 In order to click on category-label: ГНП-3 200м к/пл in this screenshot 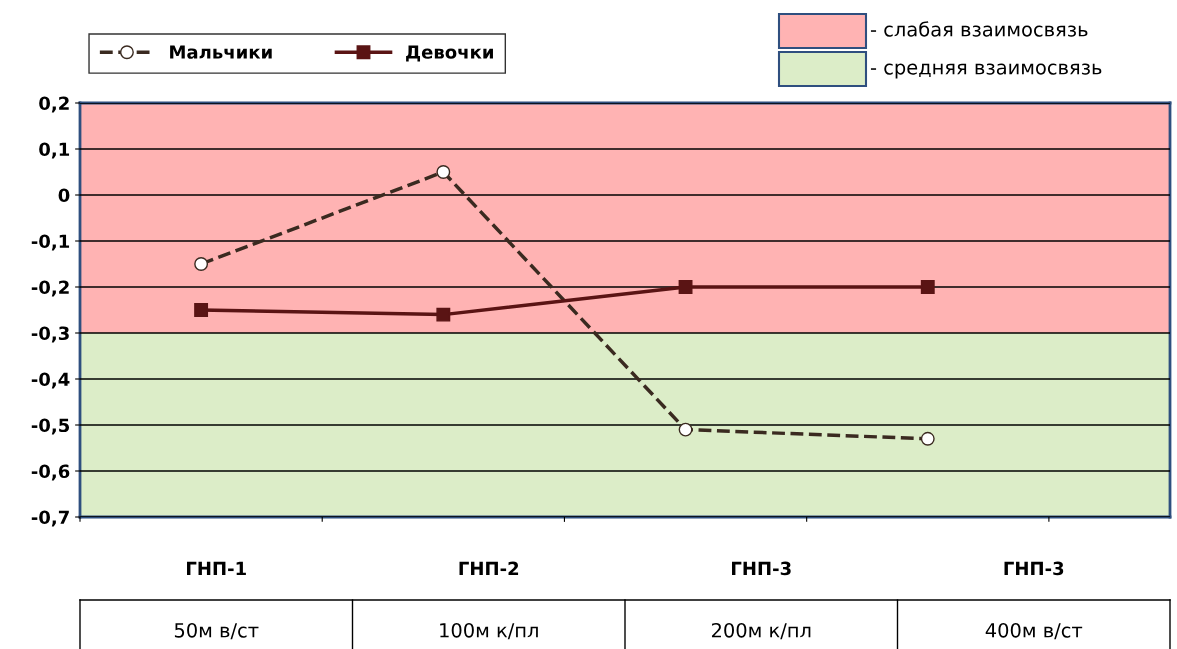, I will do `click(761, 600)`.